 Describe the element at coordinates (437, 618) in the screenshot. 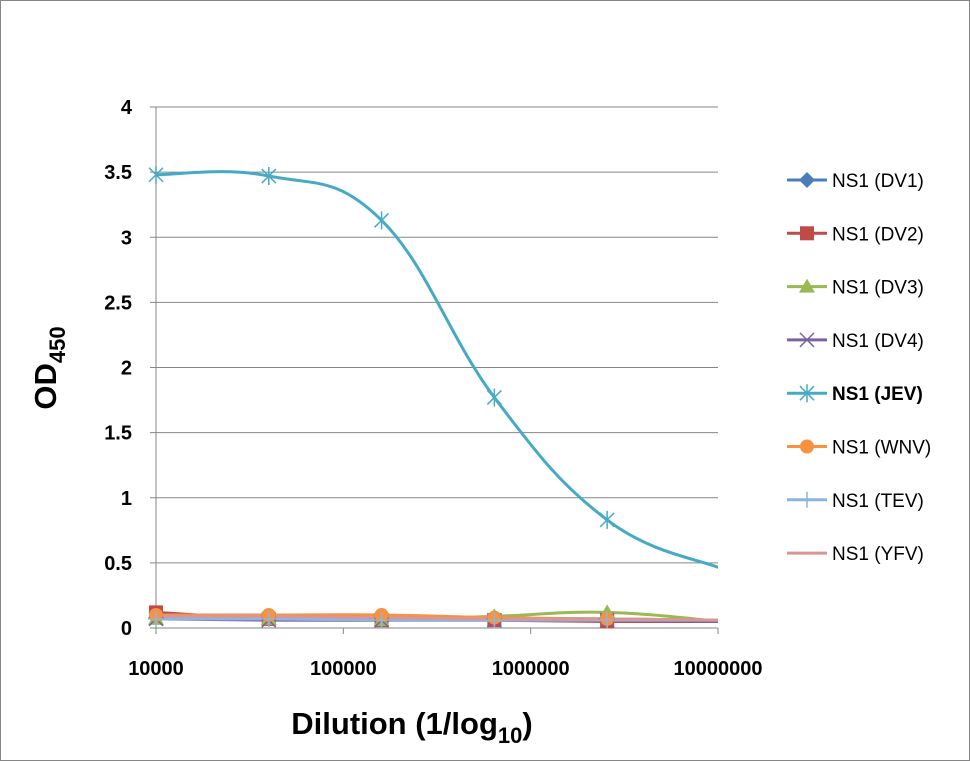

I see `series-line-ns1-yfv` at that location.